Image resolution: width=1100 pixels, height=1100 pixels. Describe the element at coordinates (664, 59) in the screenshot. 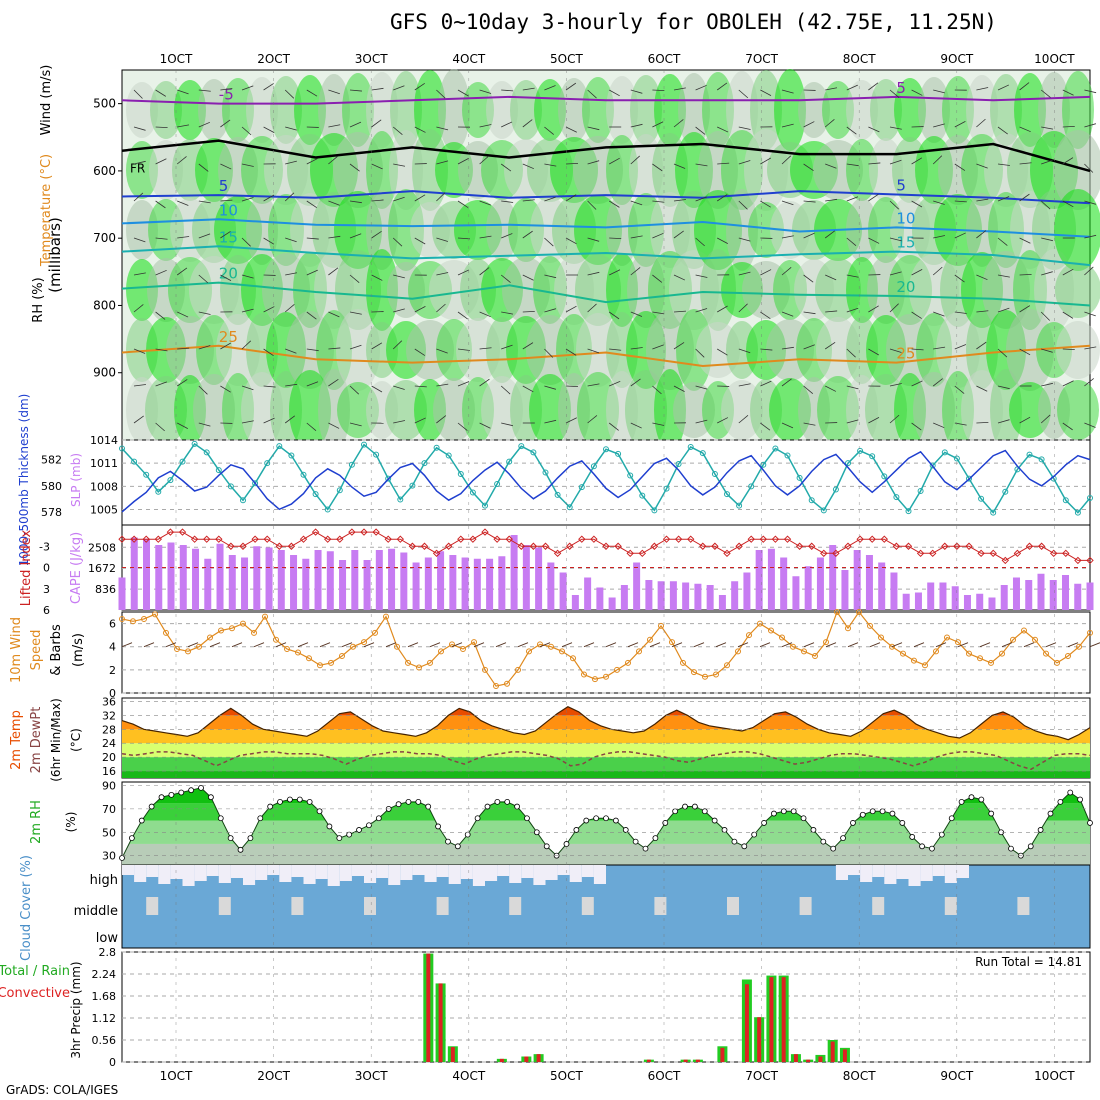

I see `date-label-top: 6OCT` at that location.